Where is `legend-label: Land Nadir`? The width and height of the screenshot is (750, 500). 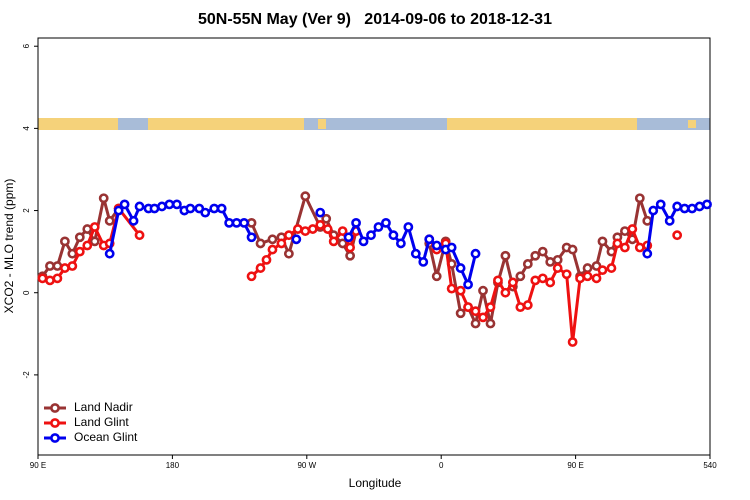
legend-label: Land Nadir is located at coordinates (103, 407).